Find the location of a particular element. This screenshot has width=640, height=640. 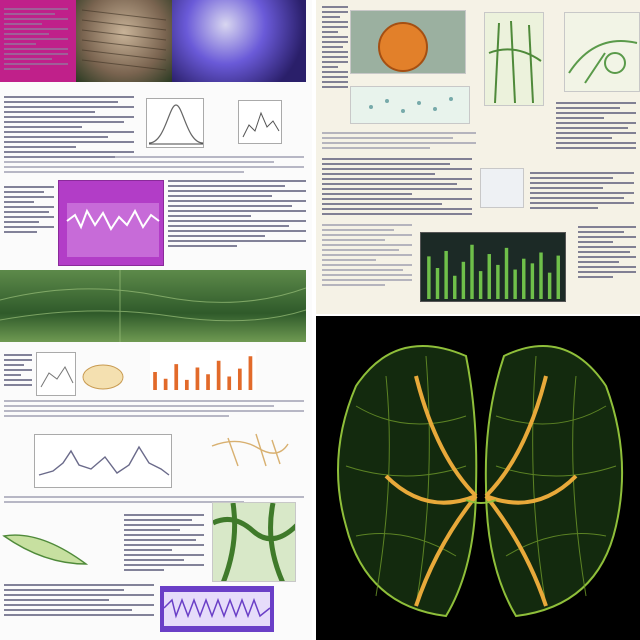

wave-chart-svg is located at coordinates (104, 460).